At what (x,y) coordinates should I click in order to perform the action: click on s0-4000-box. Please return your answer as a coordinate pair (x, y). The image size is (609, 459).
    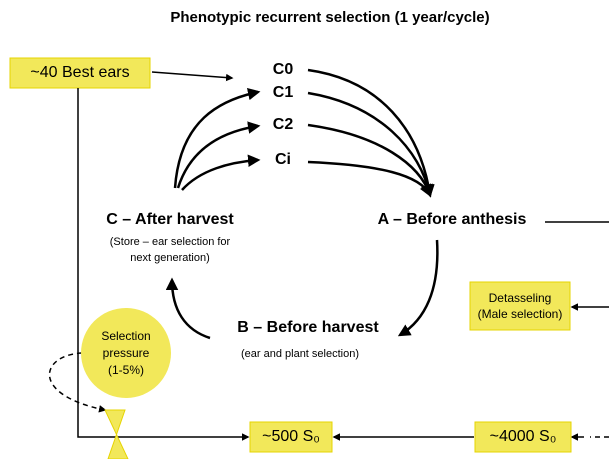
    Looking at the image, I should click on (523, 437).